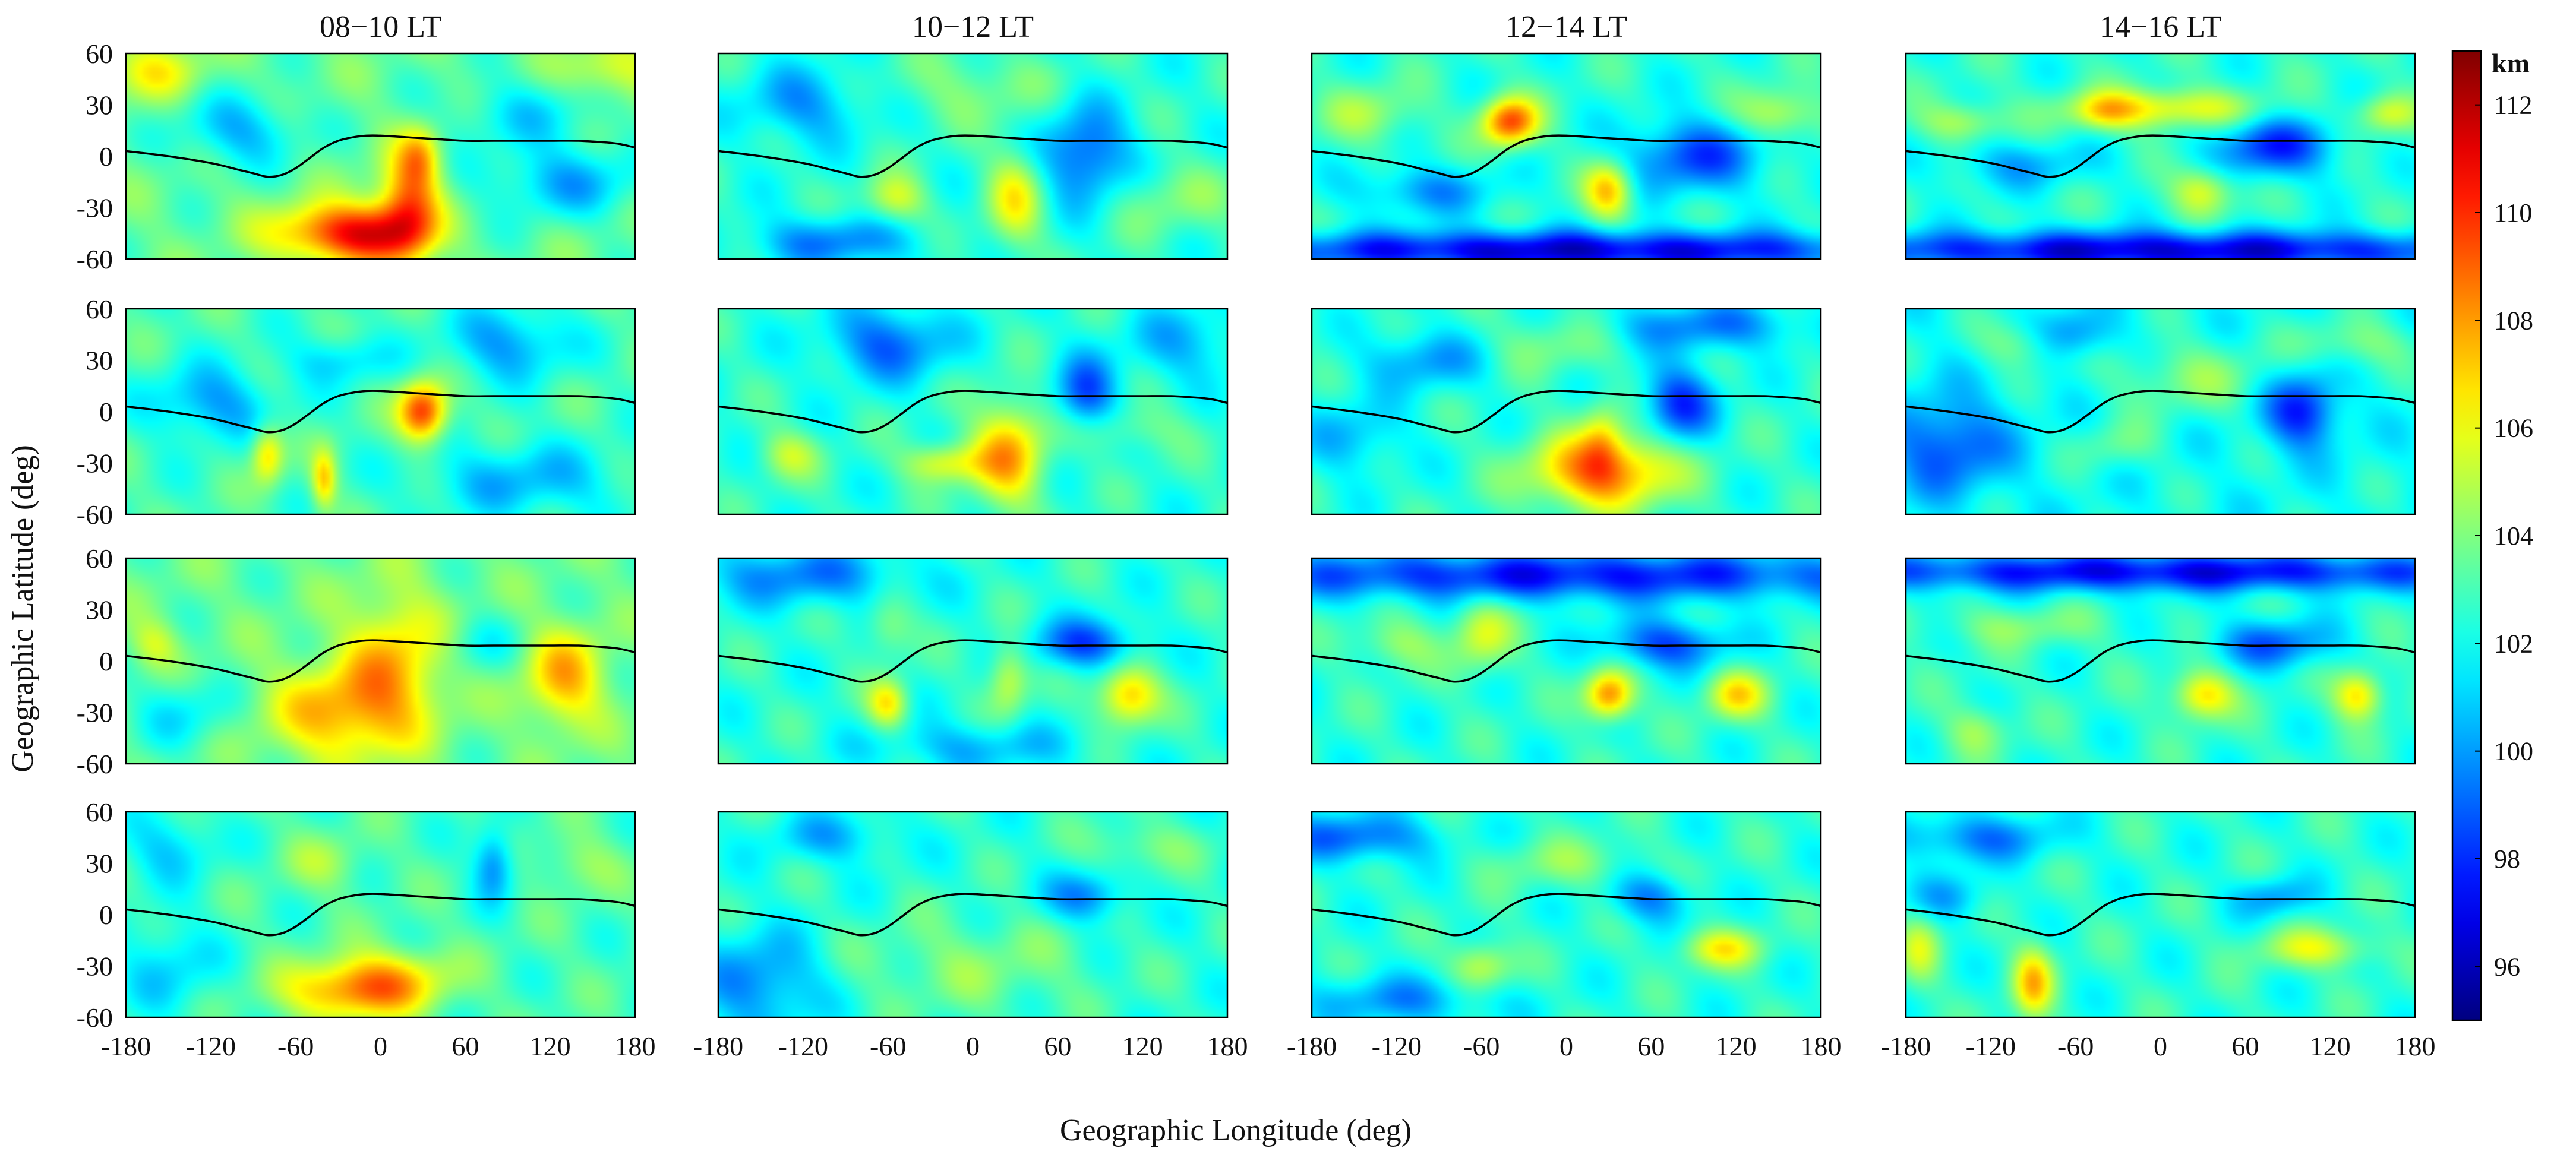 The height and width of the screenshot is (1164, 2576). I want to click on panel-r1-c4, so click(2160, 156).